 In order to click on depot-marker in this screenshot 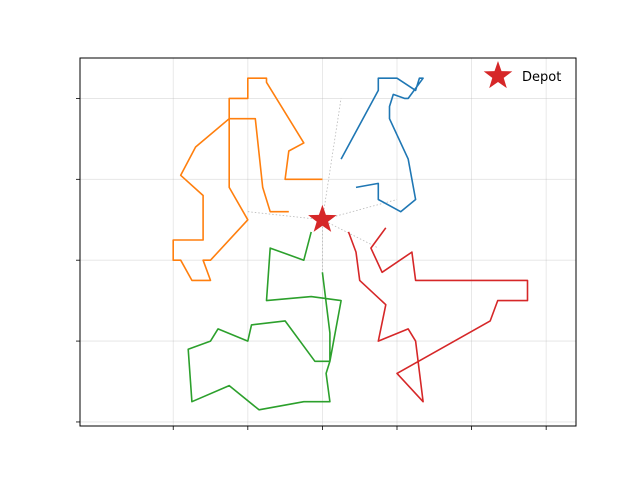, I will do `click(322, 218)`.